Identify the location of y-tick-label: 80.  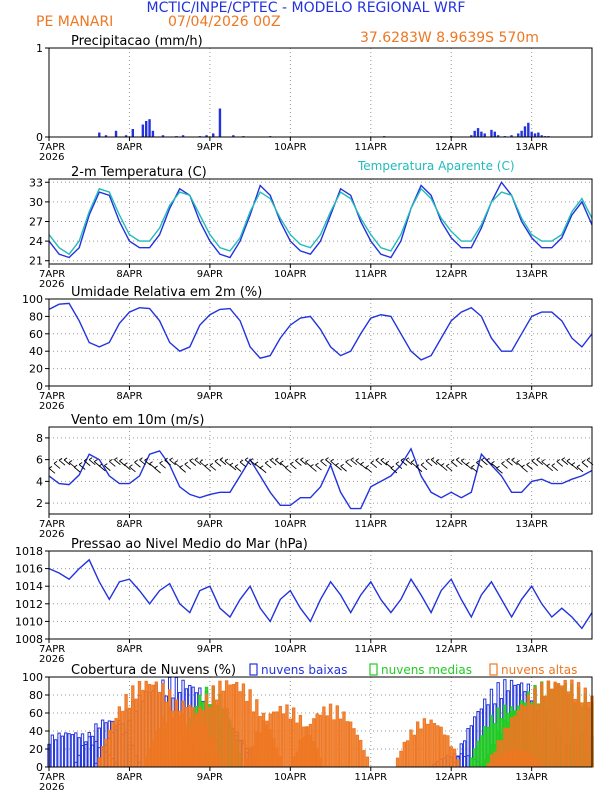
(36, 316).